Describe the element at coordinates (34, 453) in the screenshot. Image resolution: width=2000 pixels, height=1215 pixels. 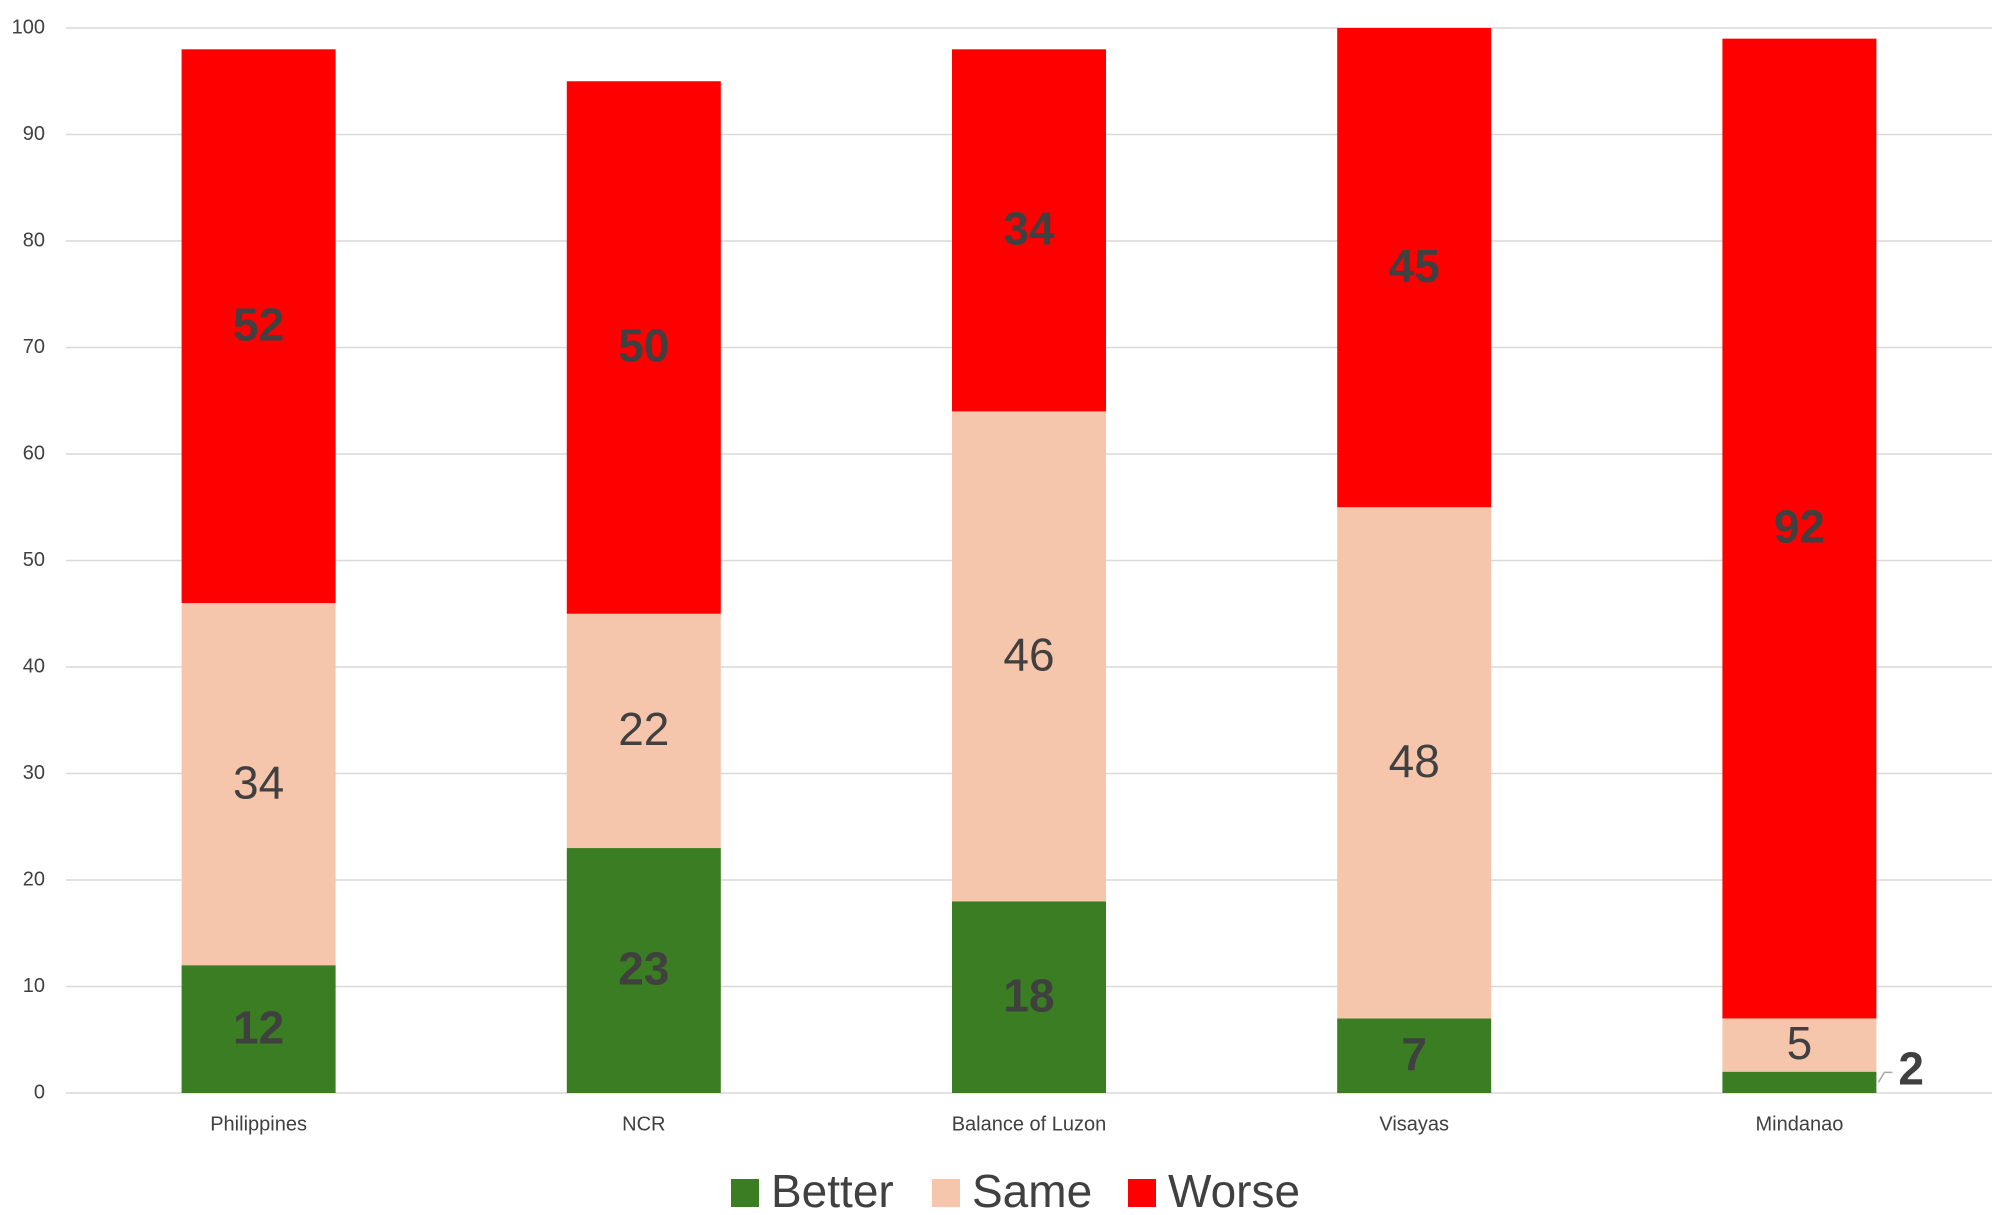
I see `y-tick-label: 60` at that location.